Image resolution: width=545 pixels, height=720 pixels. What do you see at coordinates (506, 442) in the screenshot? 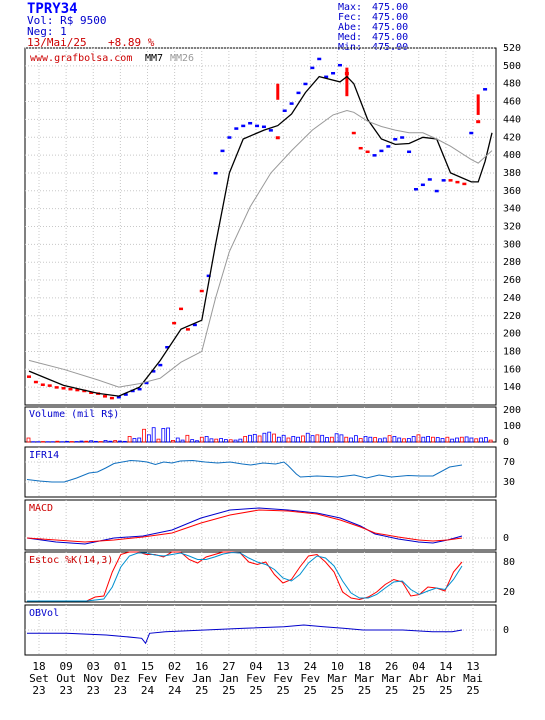
I see `volume-tick-label: 0` at bounding box center [506, 442].